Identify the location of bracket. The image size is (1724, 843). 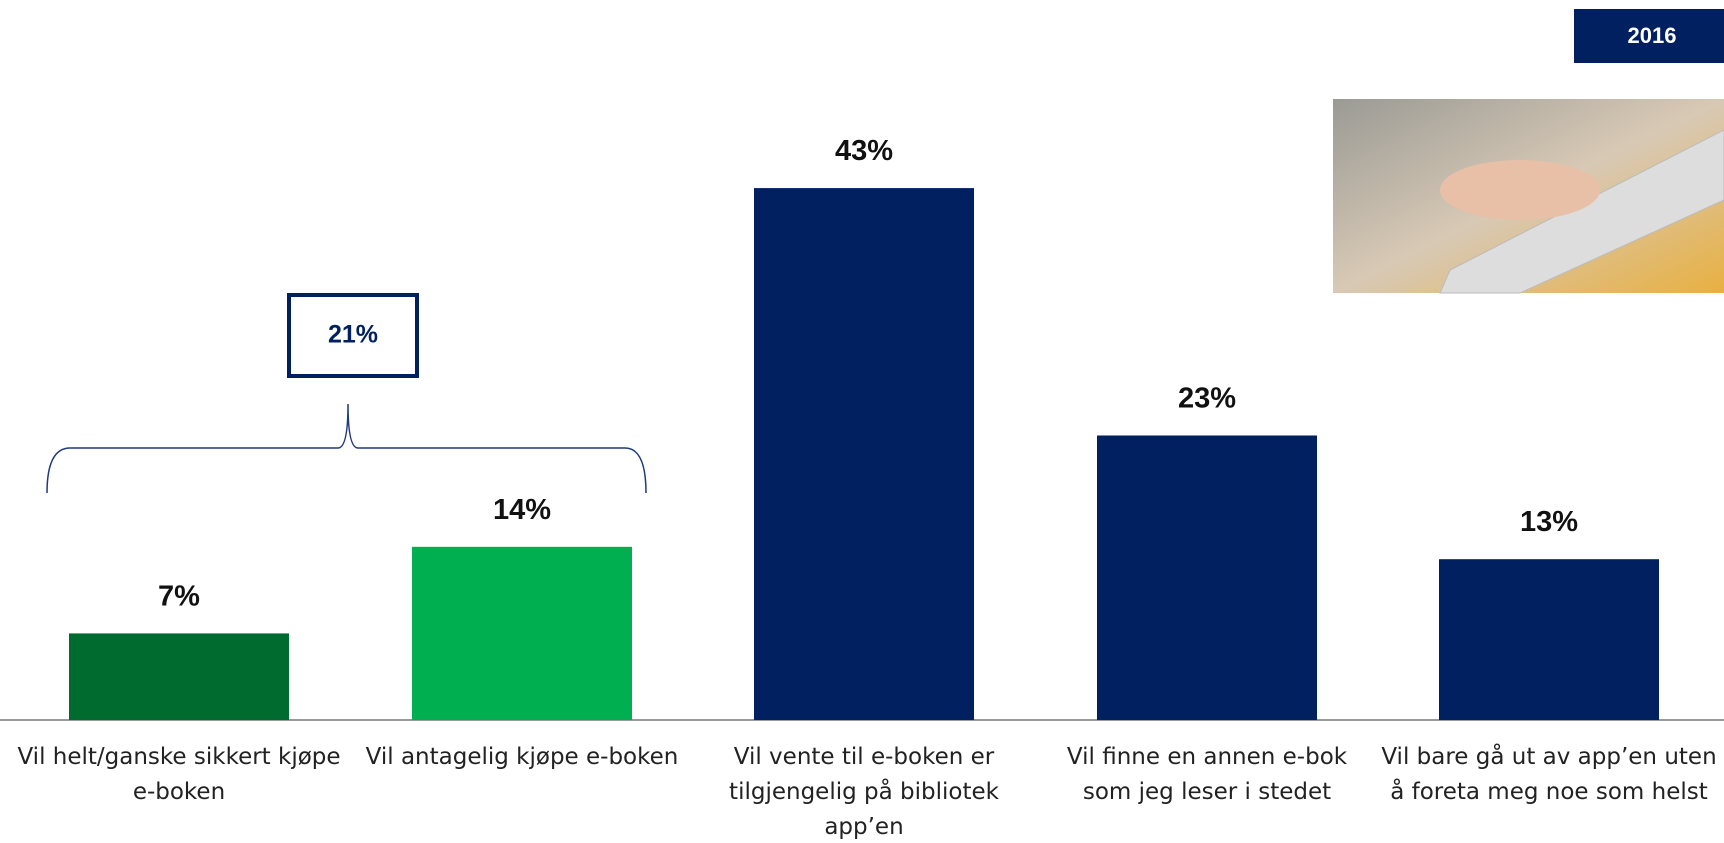
(346, 448).